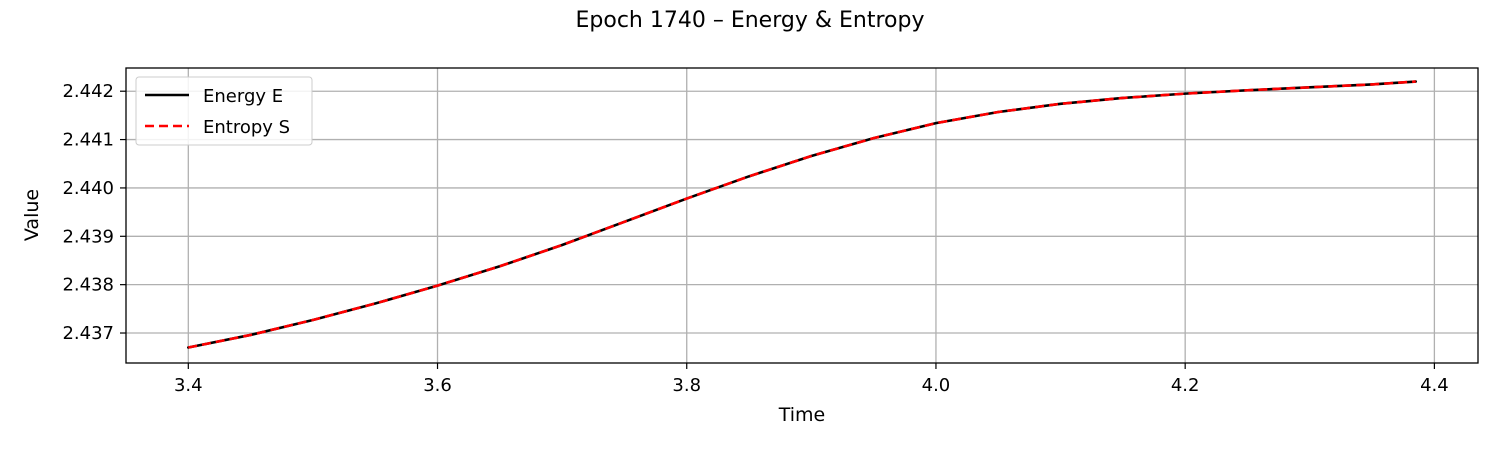 This screenshot has height=450, width=1500. Describe the element at coordinates (750, 20) in the screenshot. I see `chart-title: Epoch 1740 – Energy & Entropy` at that location.